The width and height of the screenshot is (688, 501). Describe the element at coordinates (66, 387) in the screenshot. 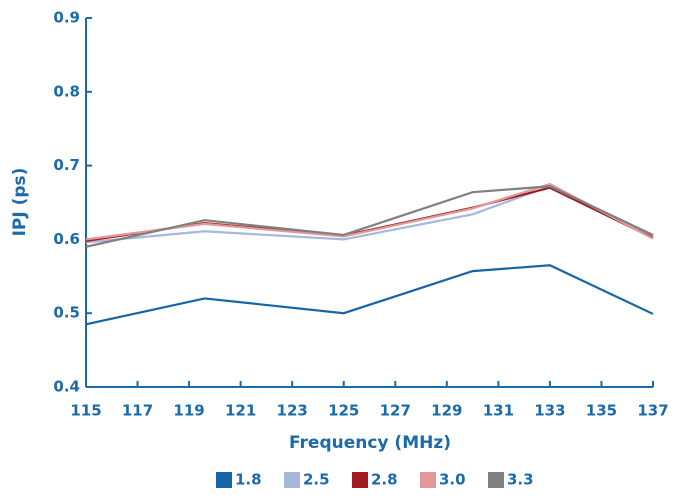

I see `y-tick-label: 0.4` at that location.